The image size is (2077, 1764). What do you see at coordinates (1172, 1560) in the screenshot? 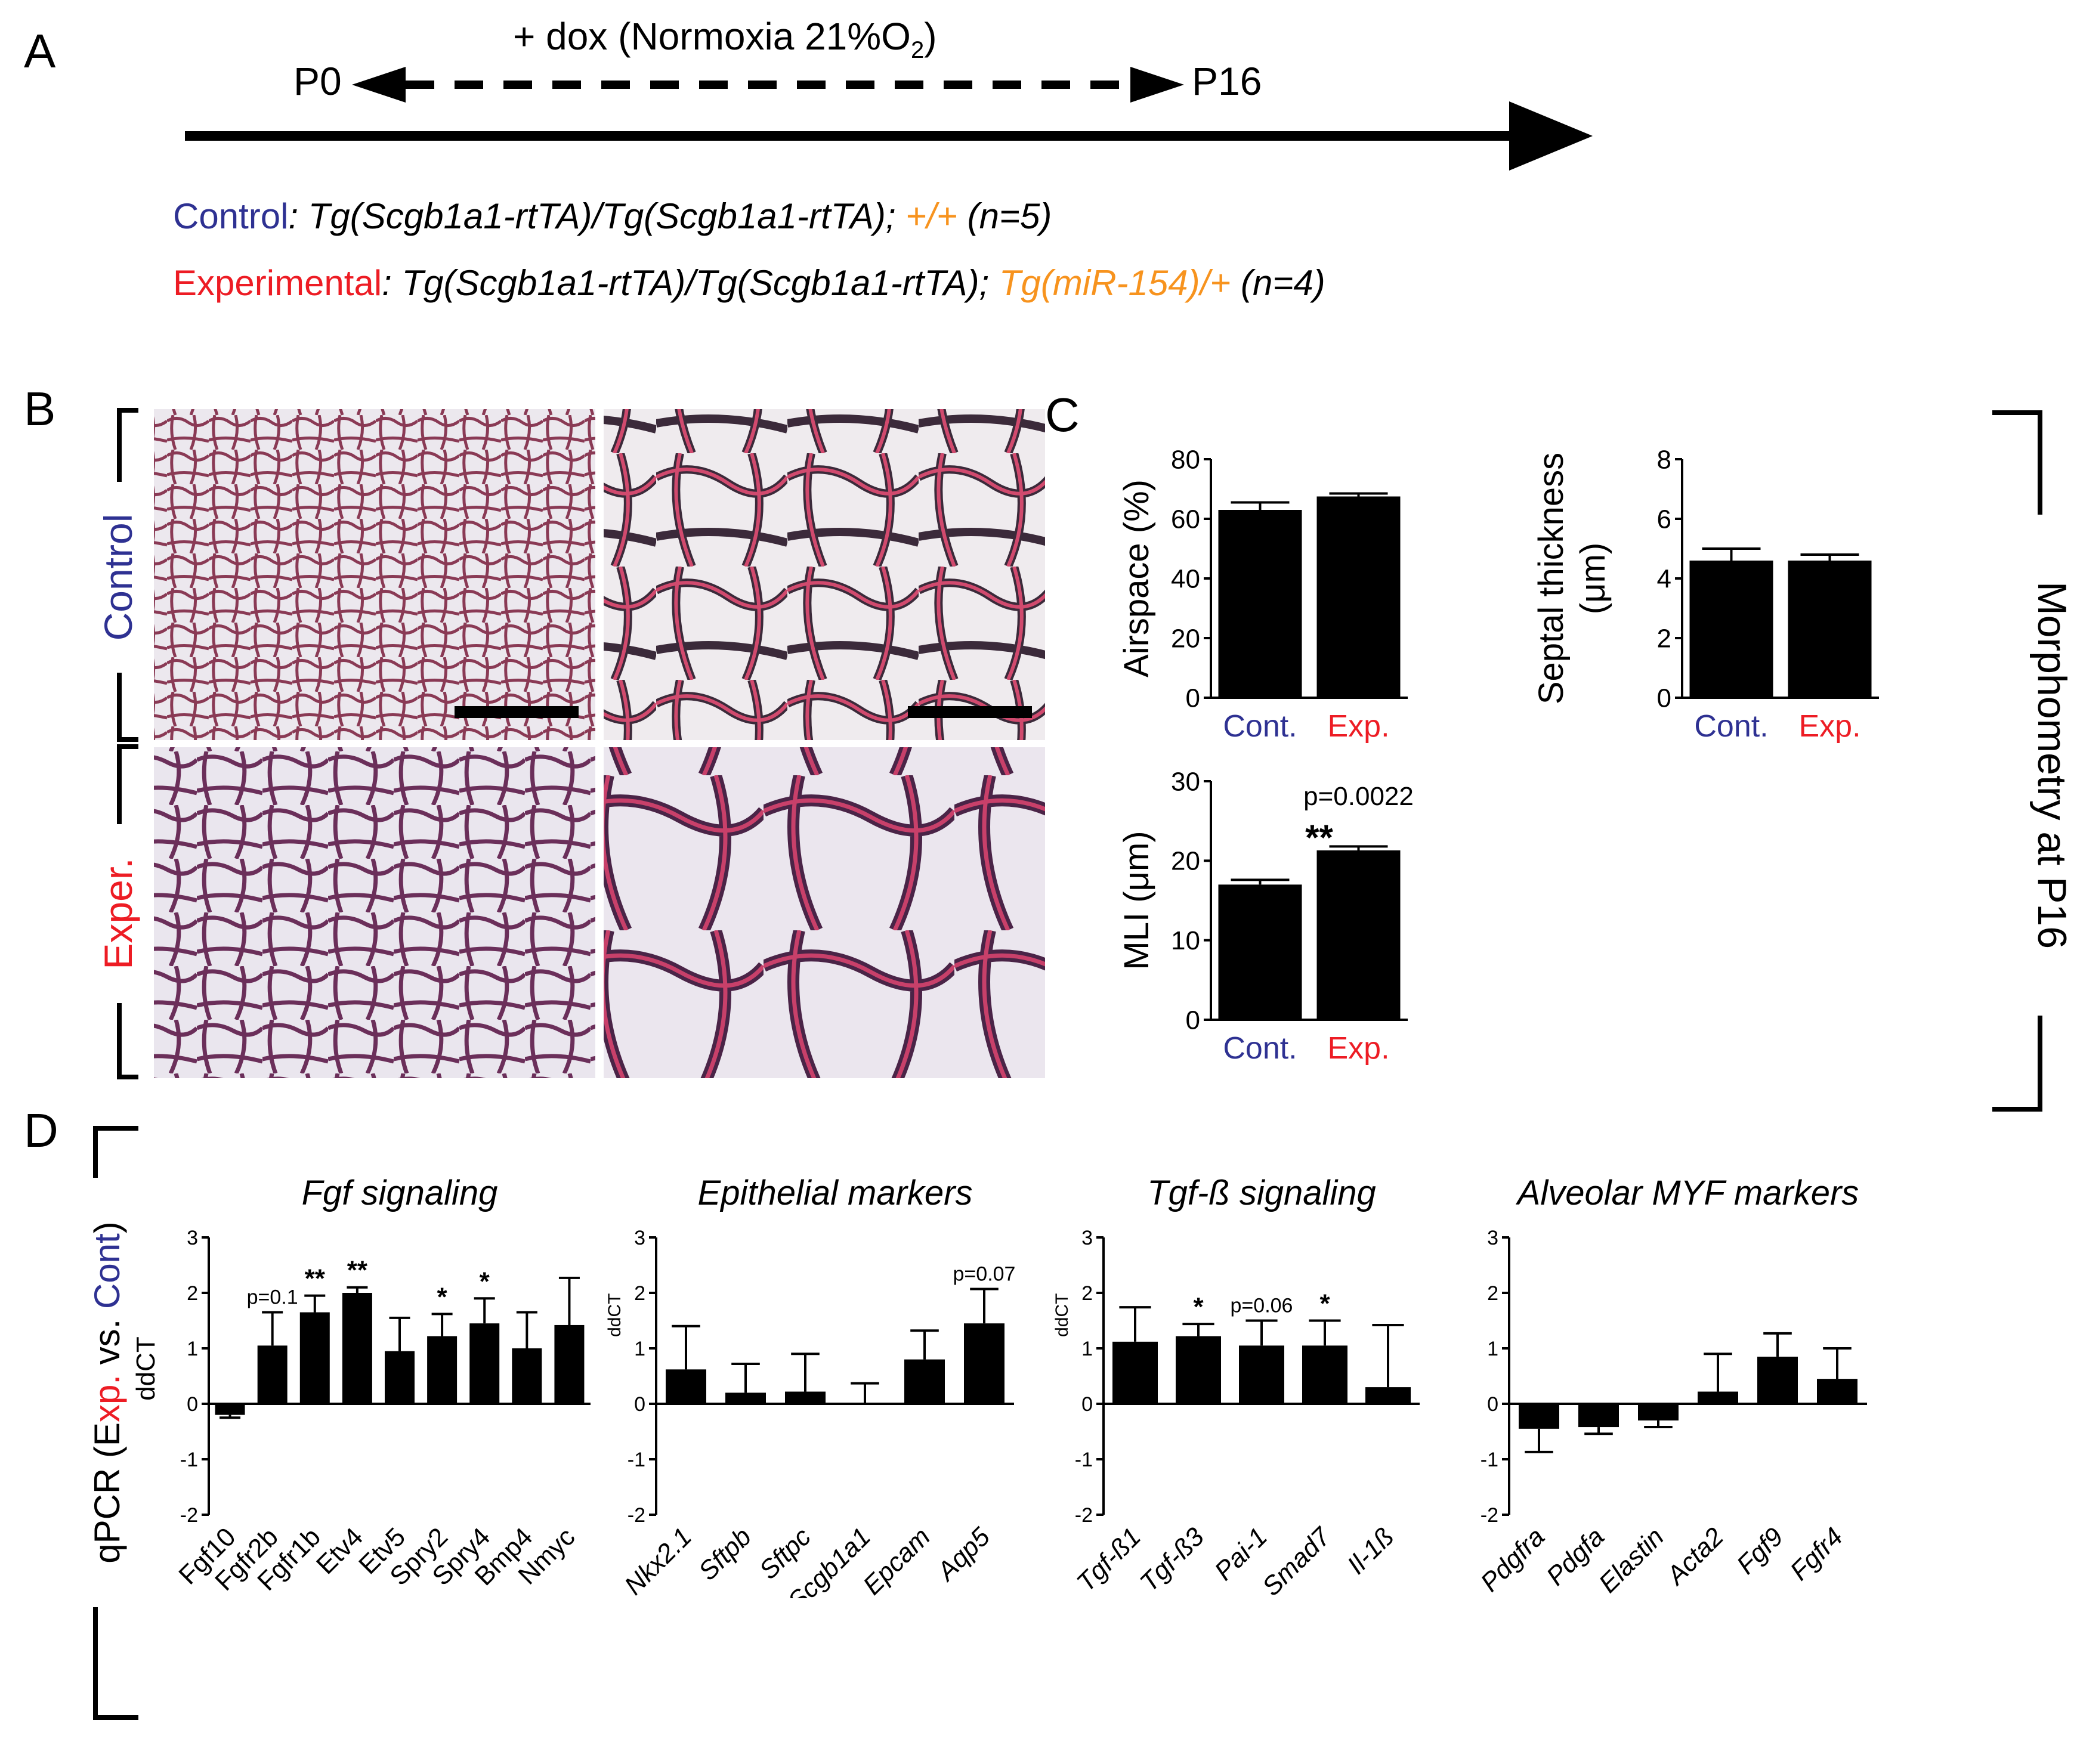
I see `x-tick-label: Tgf-ß3` at bounding box center [1172, 1560].